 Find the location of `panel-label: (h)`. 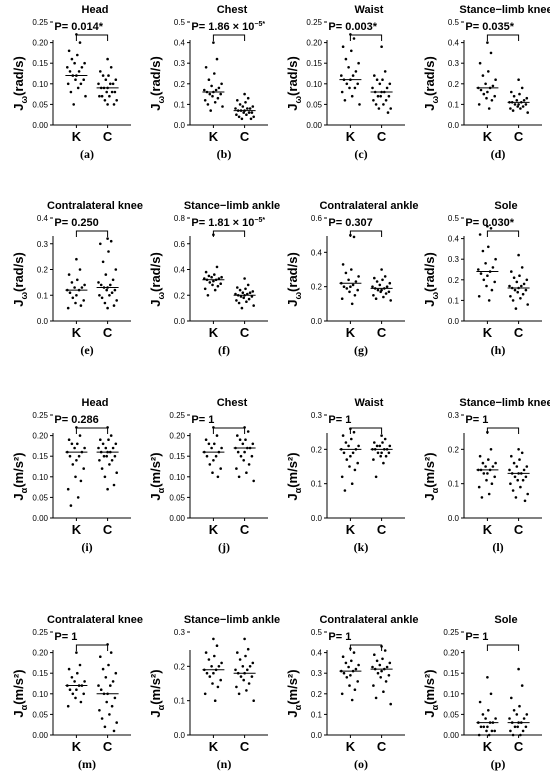

panel-label: (h) is located at coordinates (498, 350).